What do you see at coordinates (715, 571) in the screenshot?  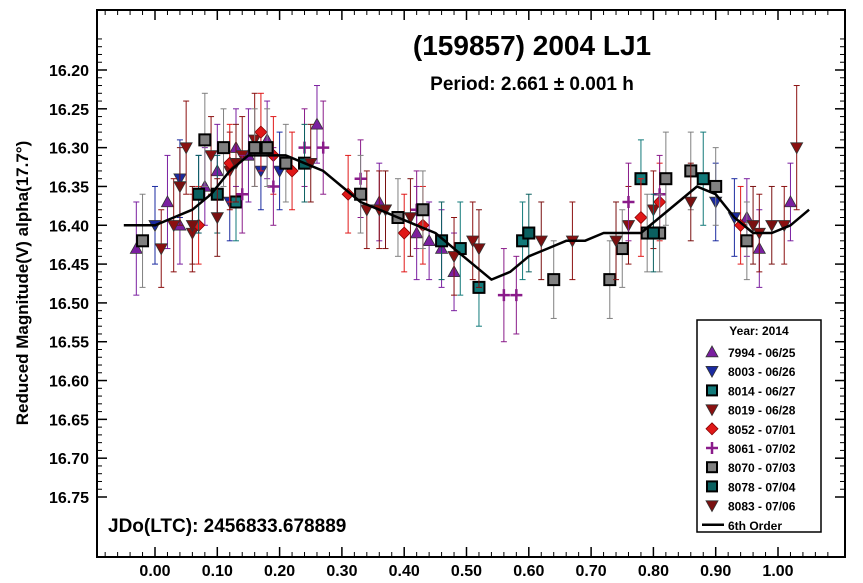 I see `x-tick-label: 0.90` at bounding box center [715, 571].